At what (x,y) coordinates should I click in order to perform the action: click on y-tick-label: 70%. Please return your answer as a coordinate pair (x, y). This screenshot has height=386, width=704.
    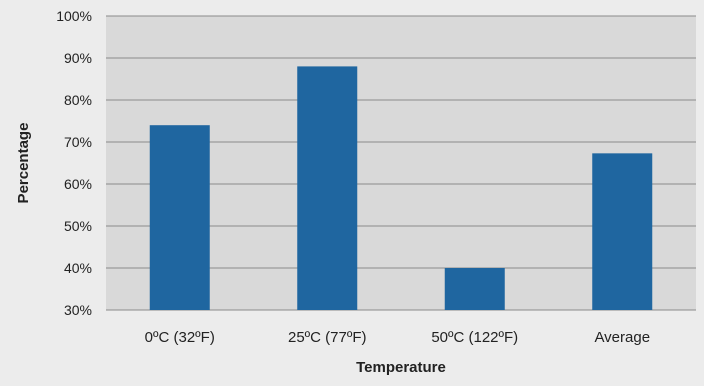
    Looking at the image, I should click on (78, 142).